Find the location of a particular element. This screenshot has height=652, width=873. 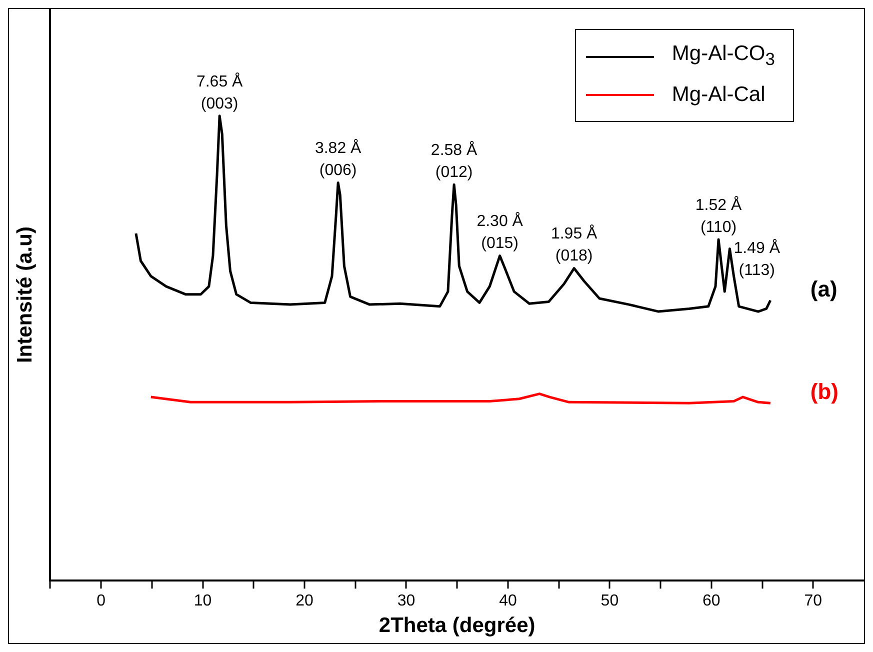

annotation: 1.95 Å (018) is located at coordinates (574, 244).